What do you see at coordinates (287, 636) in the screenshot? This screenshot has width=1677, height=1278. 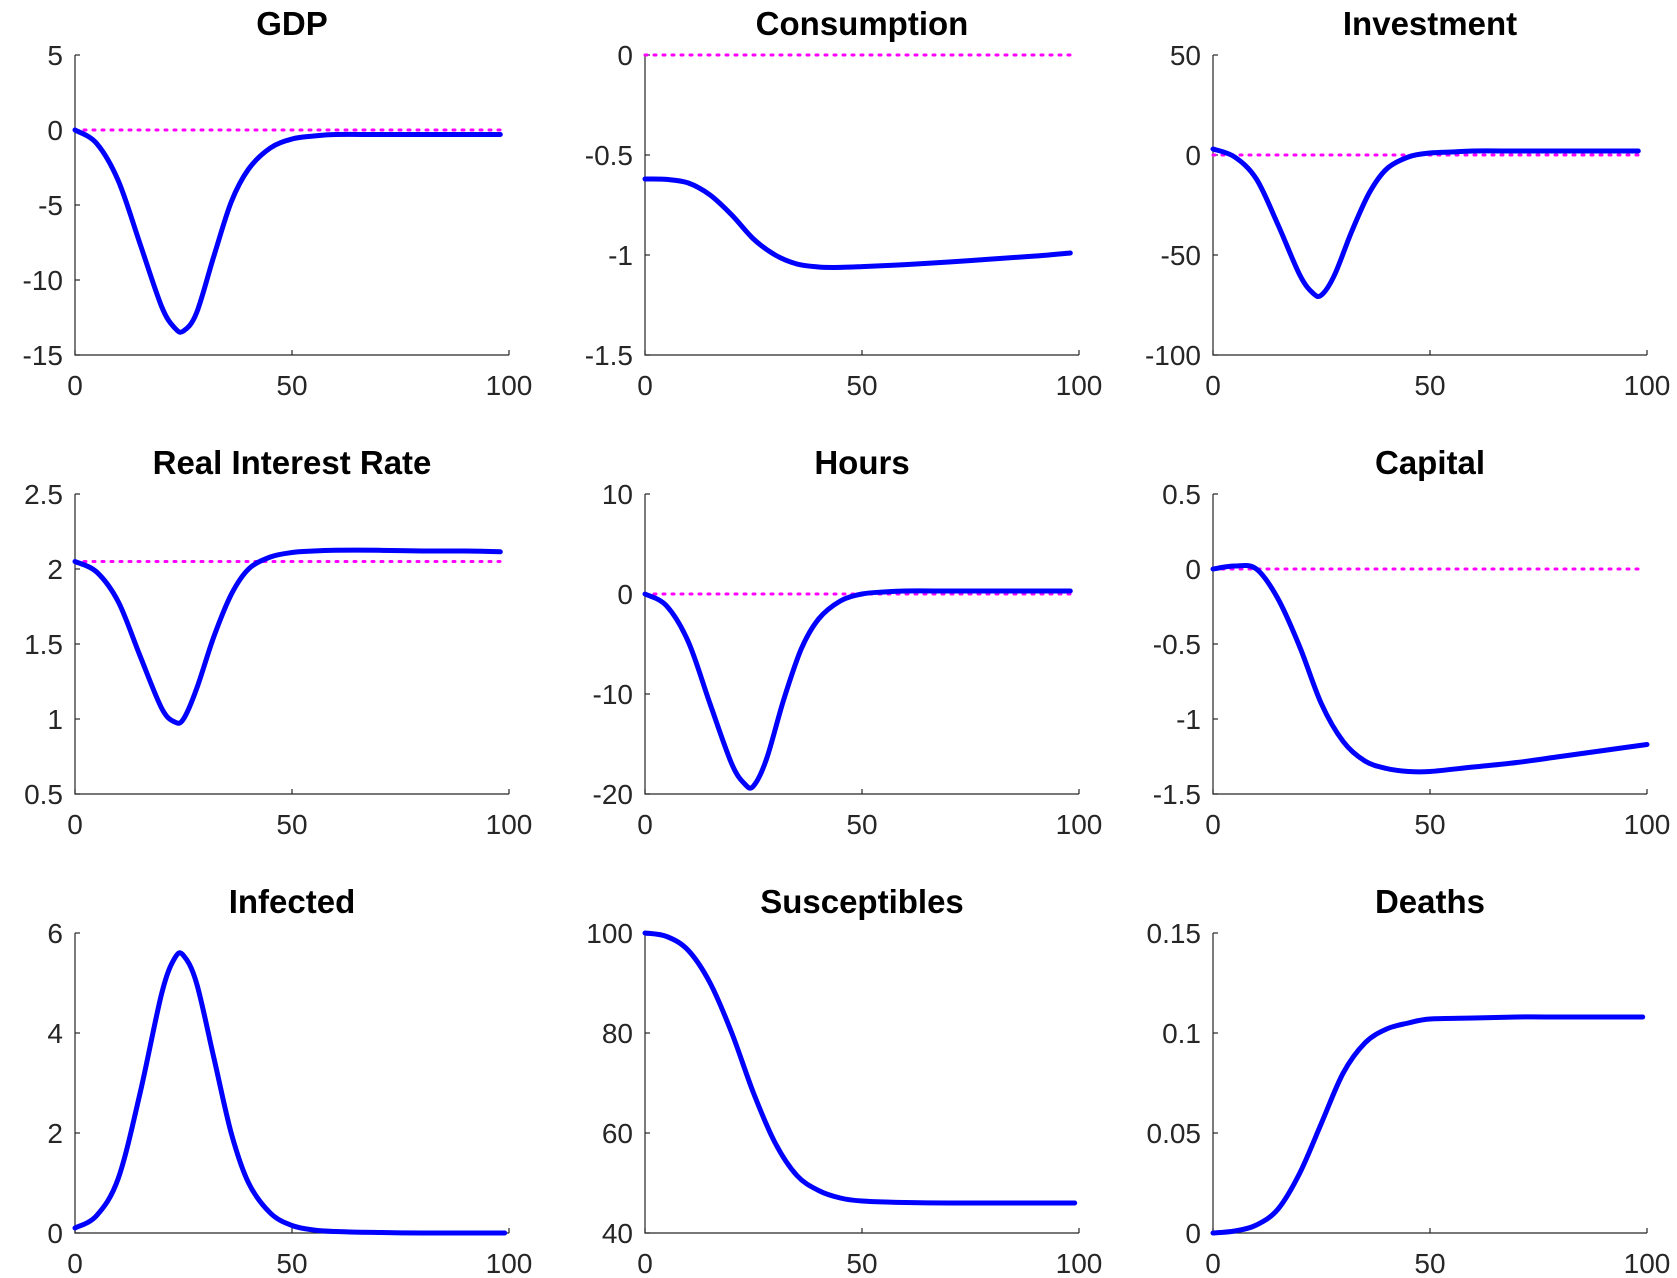 I see `series-line-real-interest-rate` at bounding box center [287, 636].